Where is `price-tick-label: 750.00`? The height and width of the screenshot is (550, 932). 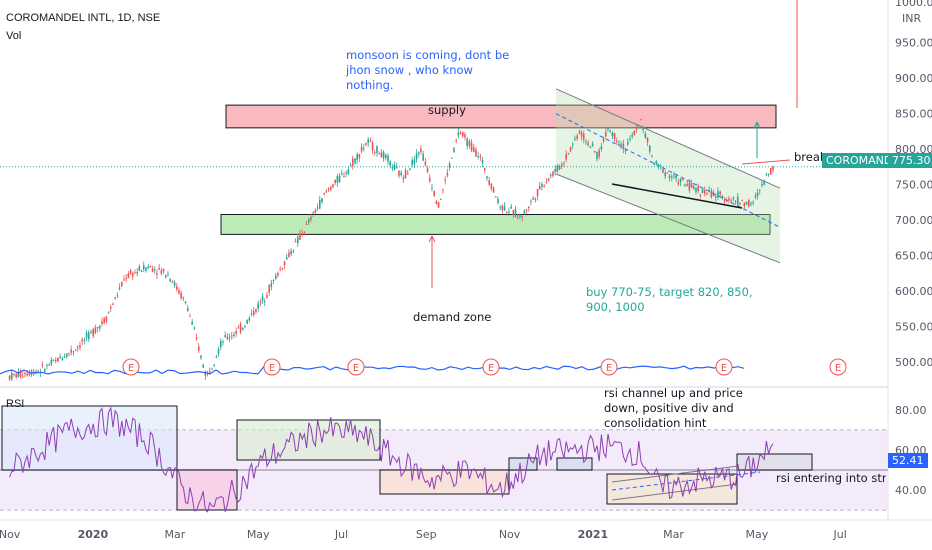
price-tick-label: 750.00 is located at coordinates (913, 185).